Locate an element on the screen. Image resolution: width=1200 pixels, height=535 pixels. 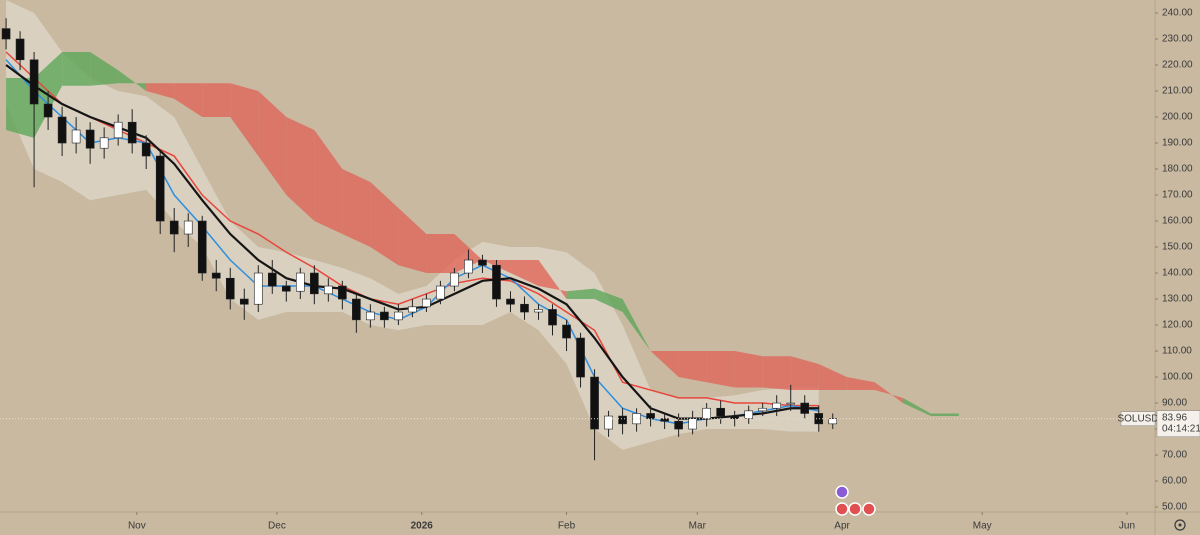
x-tick-label: Jun is located at coordinates (1127, 526).